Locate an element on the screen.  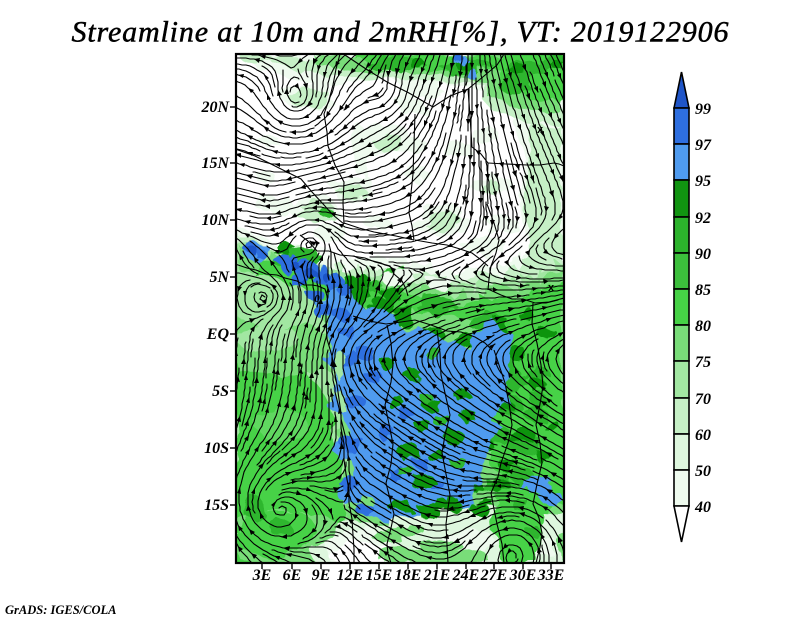
svg-text: 5S is located at coordinates (220, 391).